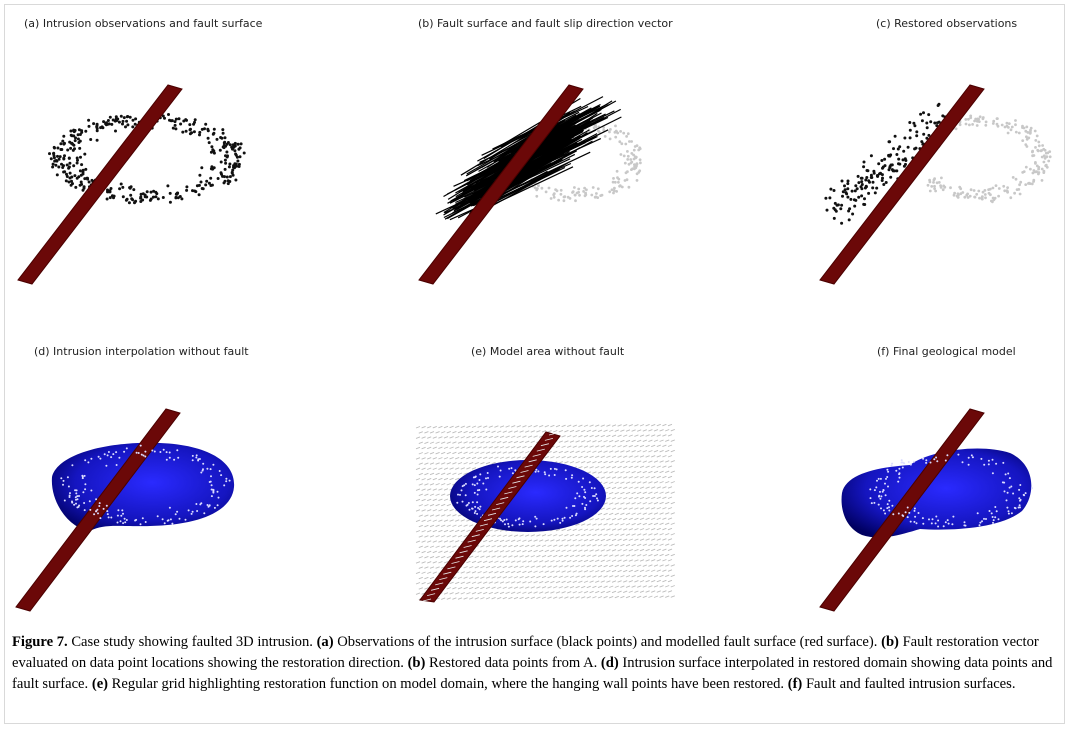  I want to click on data-points-white, so click(951, 490).